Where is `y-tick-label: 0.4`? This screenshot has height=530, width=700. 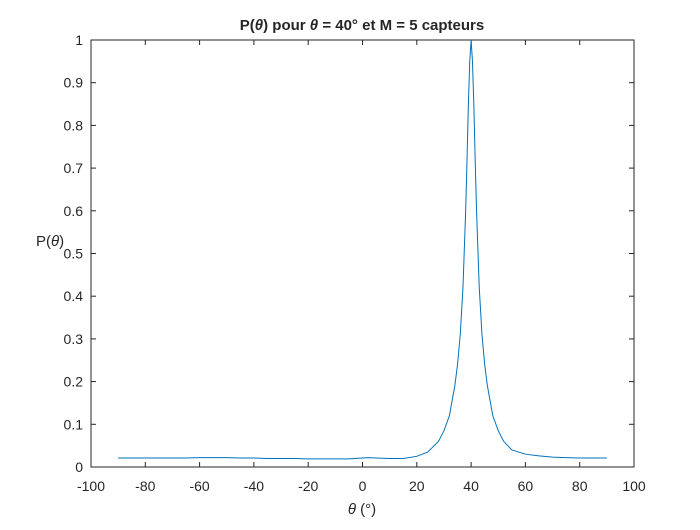 y-tick-label: 0.4 is located at coordinates (74, 296).